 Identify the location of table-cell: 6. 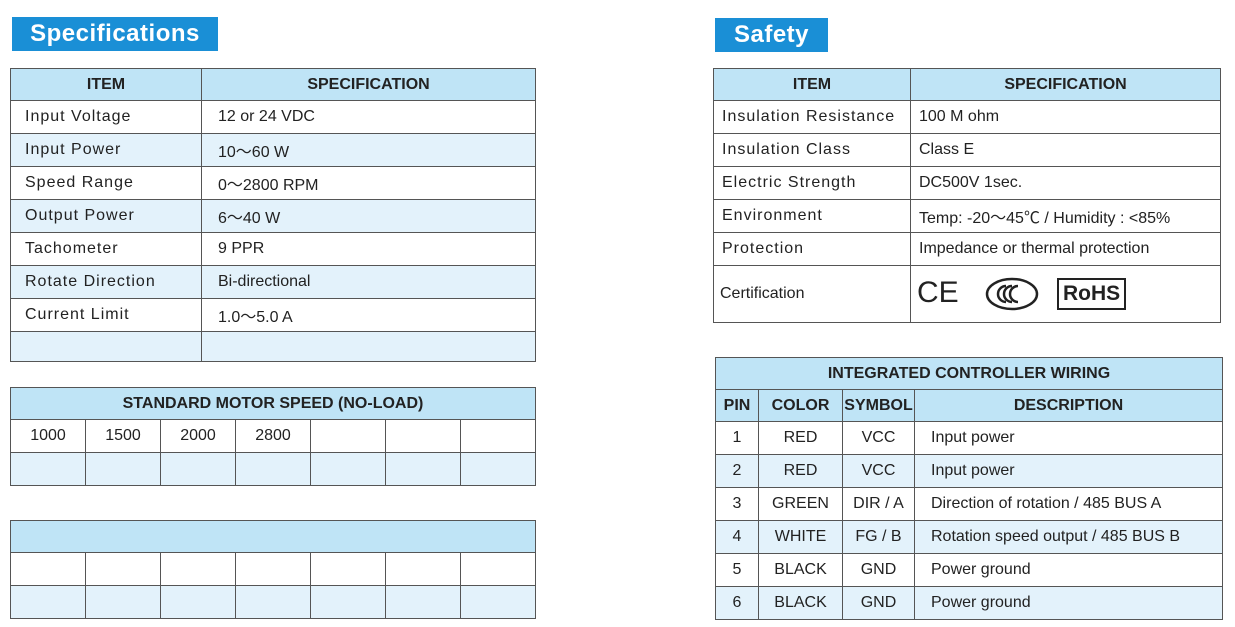
(737, 603).